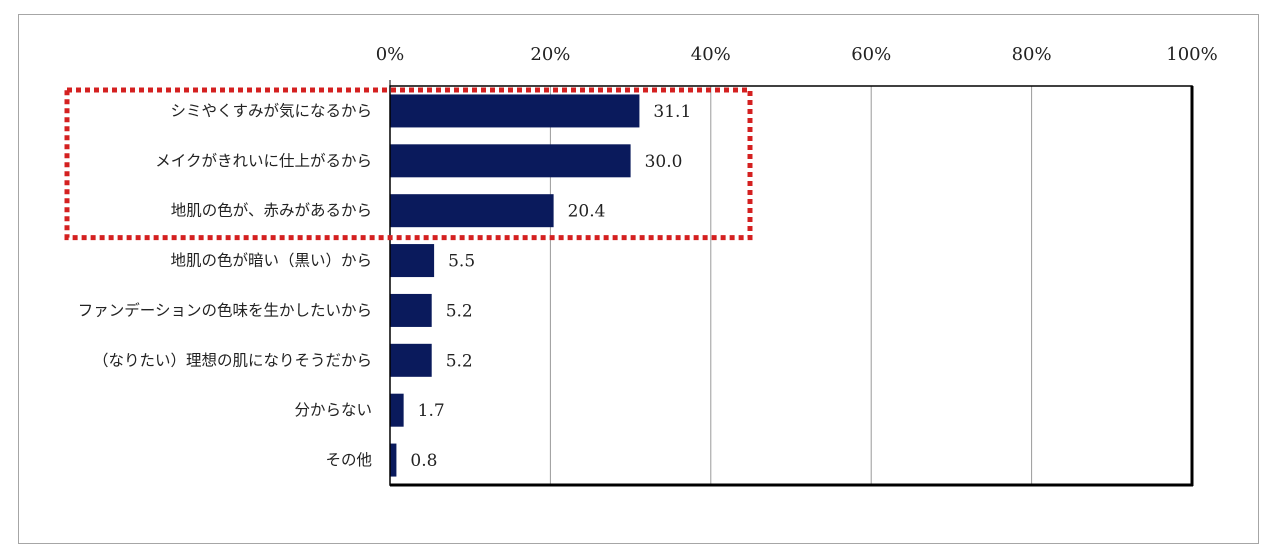 The height and width of the screenshot is (558, 1273). I want to click on x-tick-label: 100%, so click(1191, 54).